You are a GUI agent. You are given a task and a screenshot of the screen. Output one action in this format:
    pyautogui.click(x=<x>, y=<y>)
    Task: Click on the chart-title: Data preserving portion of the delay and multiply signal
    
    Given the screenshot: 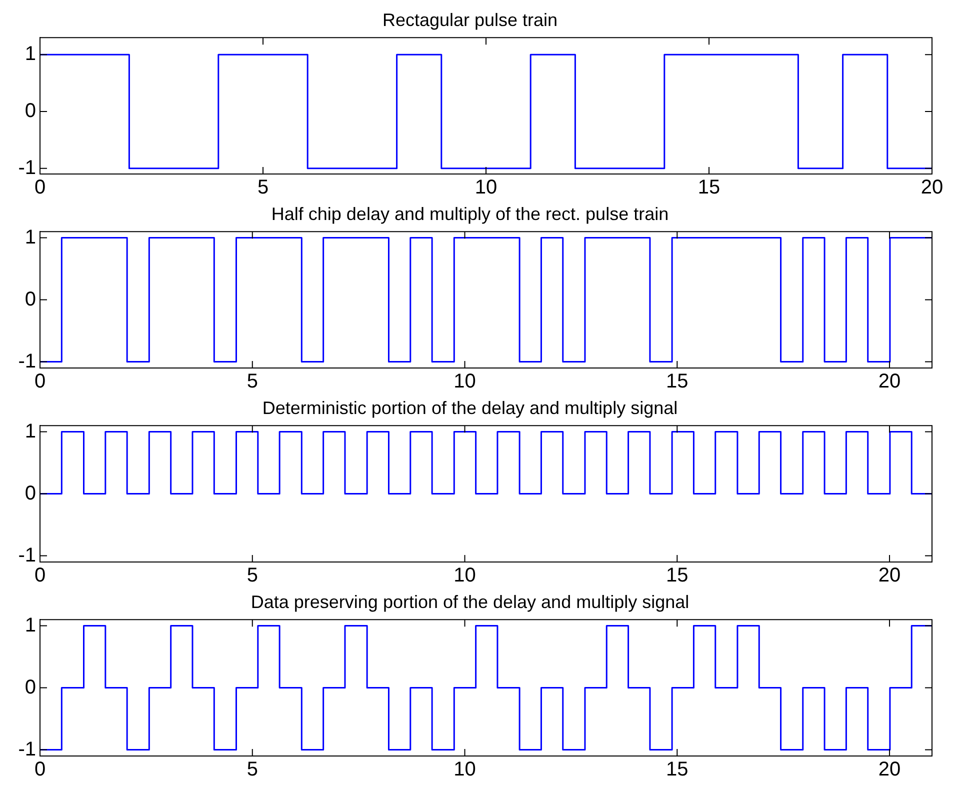 What is the action you would take?
    pyautogui.click(x=470, y=602)
    